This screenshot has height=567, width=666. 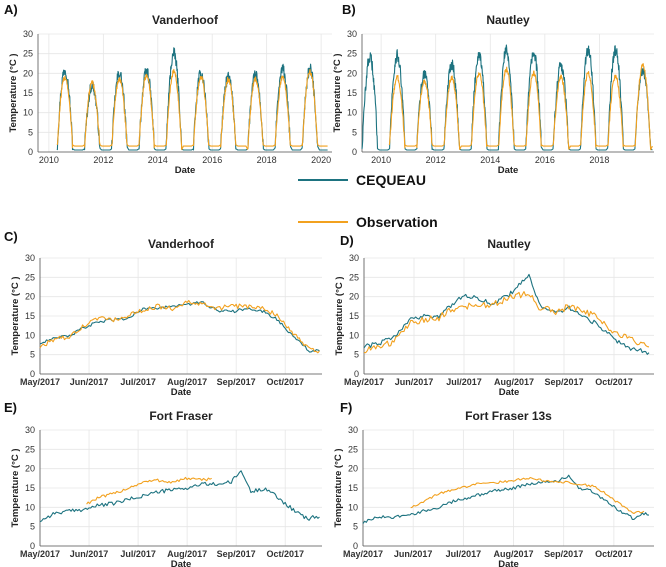 I want to click on panel-label: B), so click(x=349, y=9).